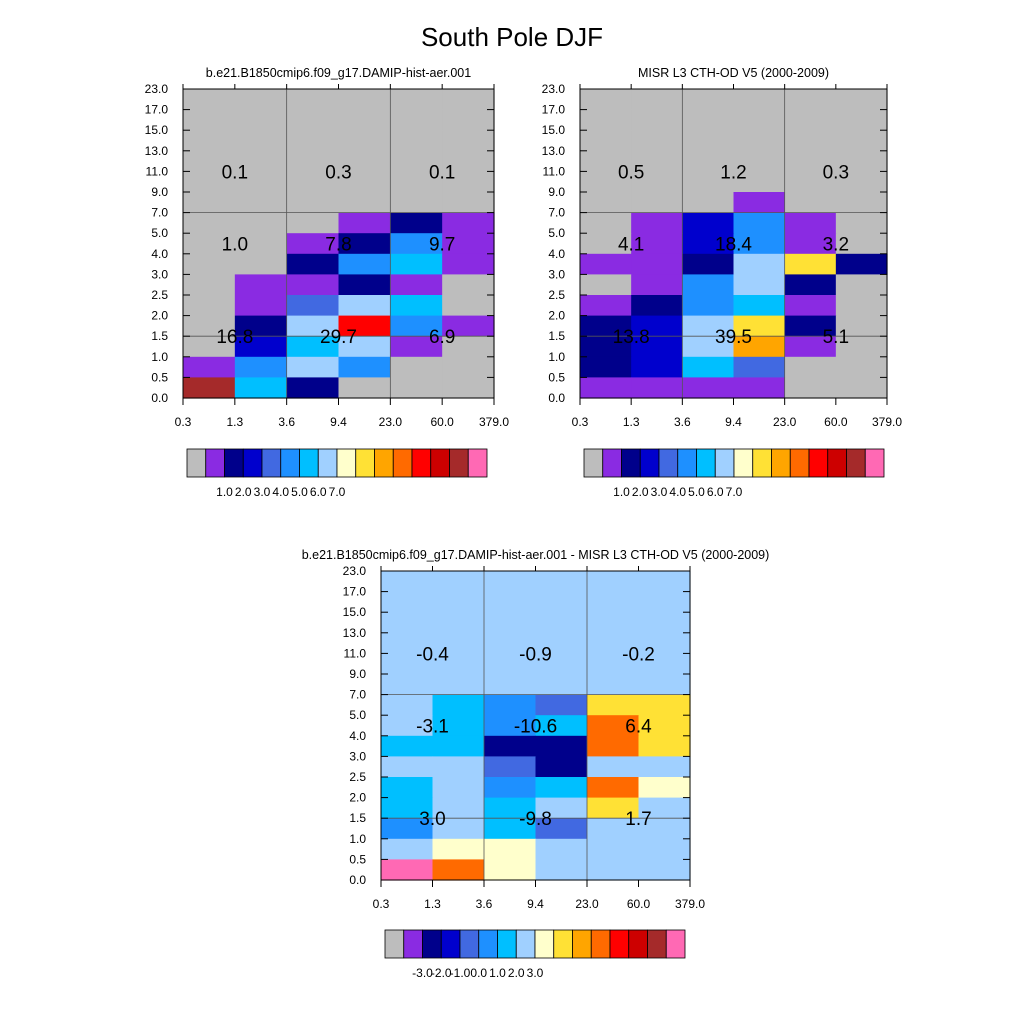 The width and height of the screenshot is (1024, 1024). What do you see at coordinates (159, 233) in the screenshot?
I see `y-tick-label: 5.0` at bounding box center [159, 233].